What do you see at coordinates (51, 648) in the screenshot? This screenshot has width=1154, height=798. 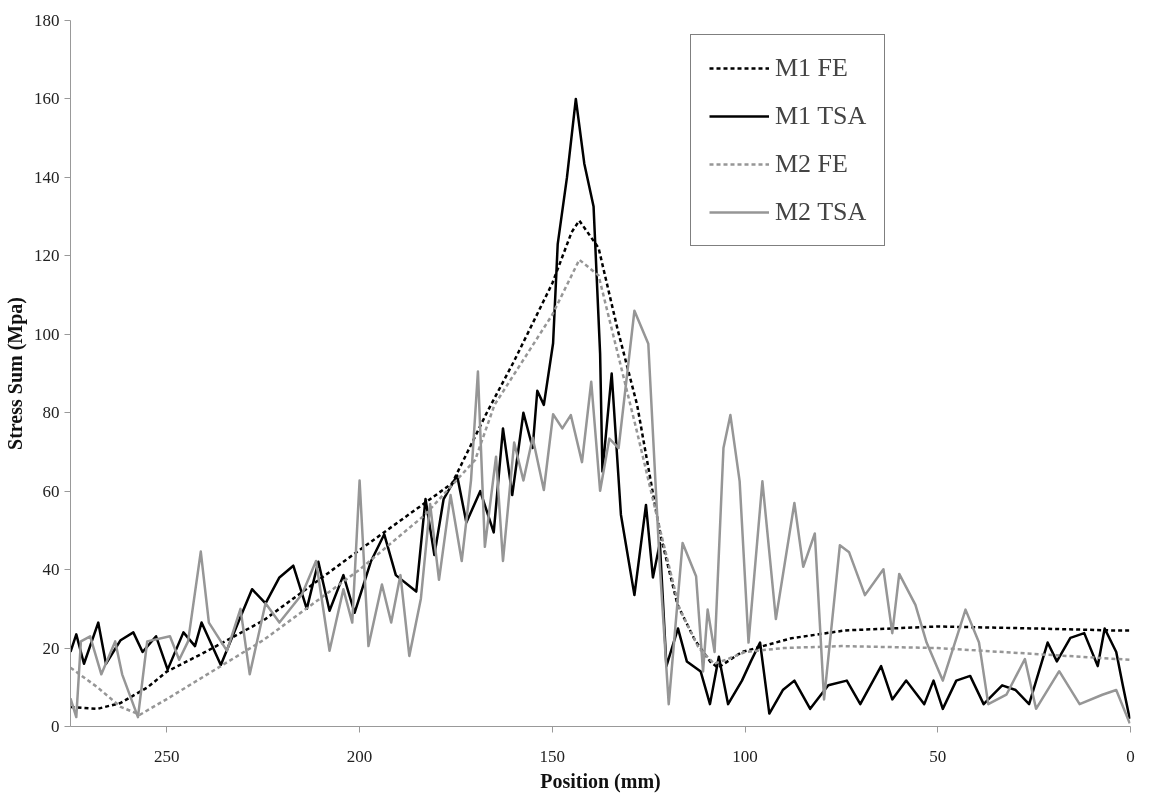 I see `y-tick-label: 20` at bounding box center [51, 648].